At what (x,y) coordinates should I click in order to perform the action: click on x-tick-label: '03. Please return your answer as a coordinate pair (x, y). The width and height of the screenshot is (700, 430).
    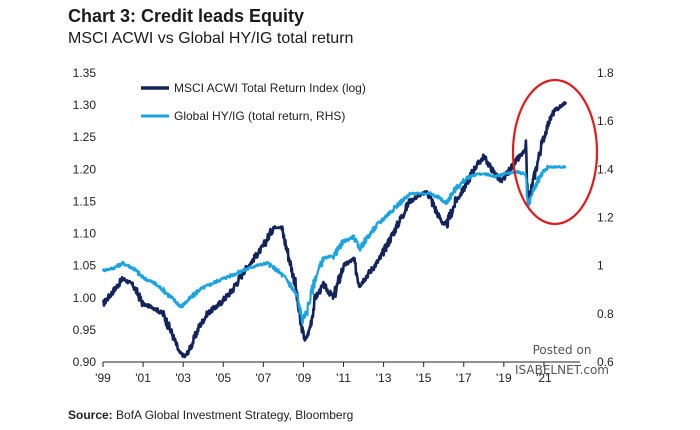
    Looking at the image, I should click on (183, 378).